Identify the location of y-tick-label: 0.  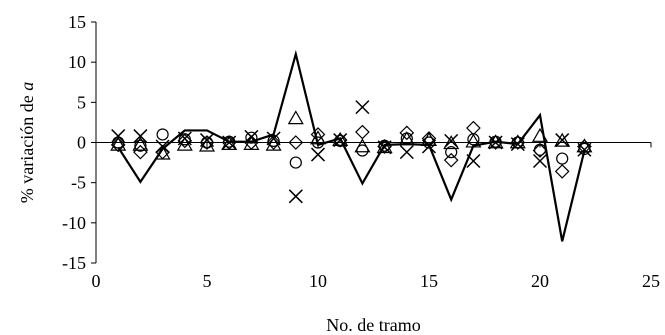
(81, 143).